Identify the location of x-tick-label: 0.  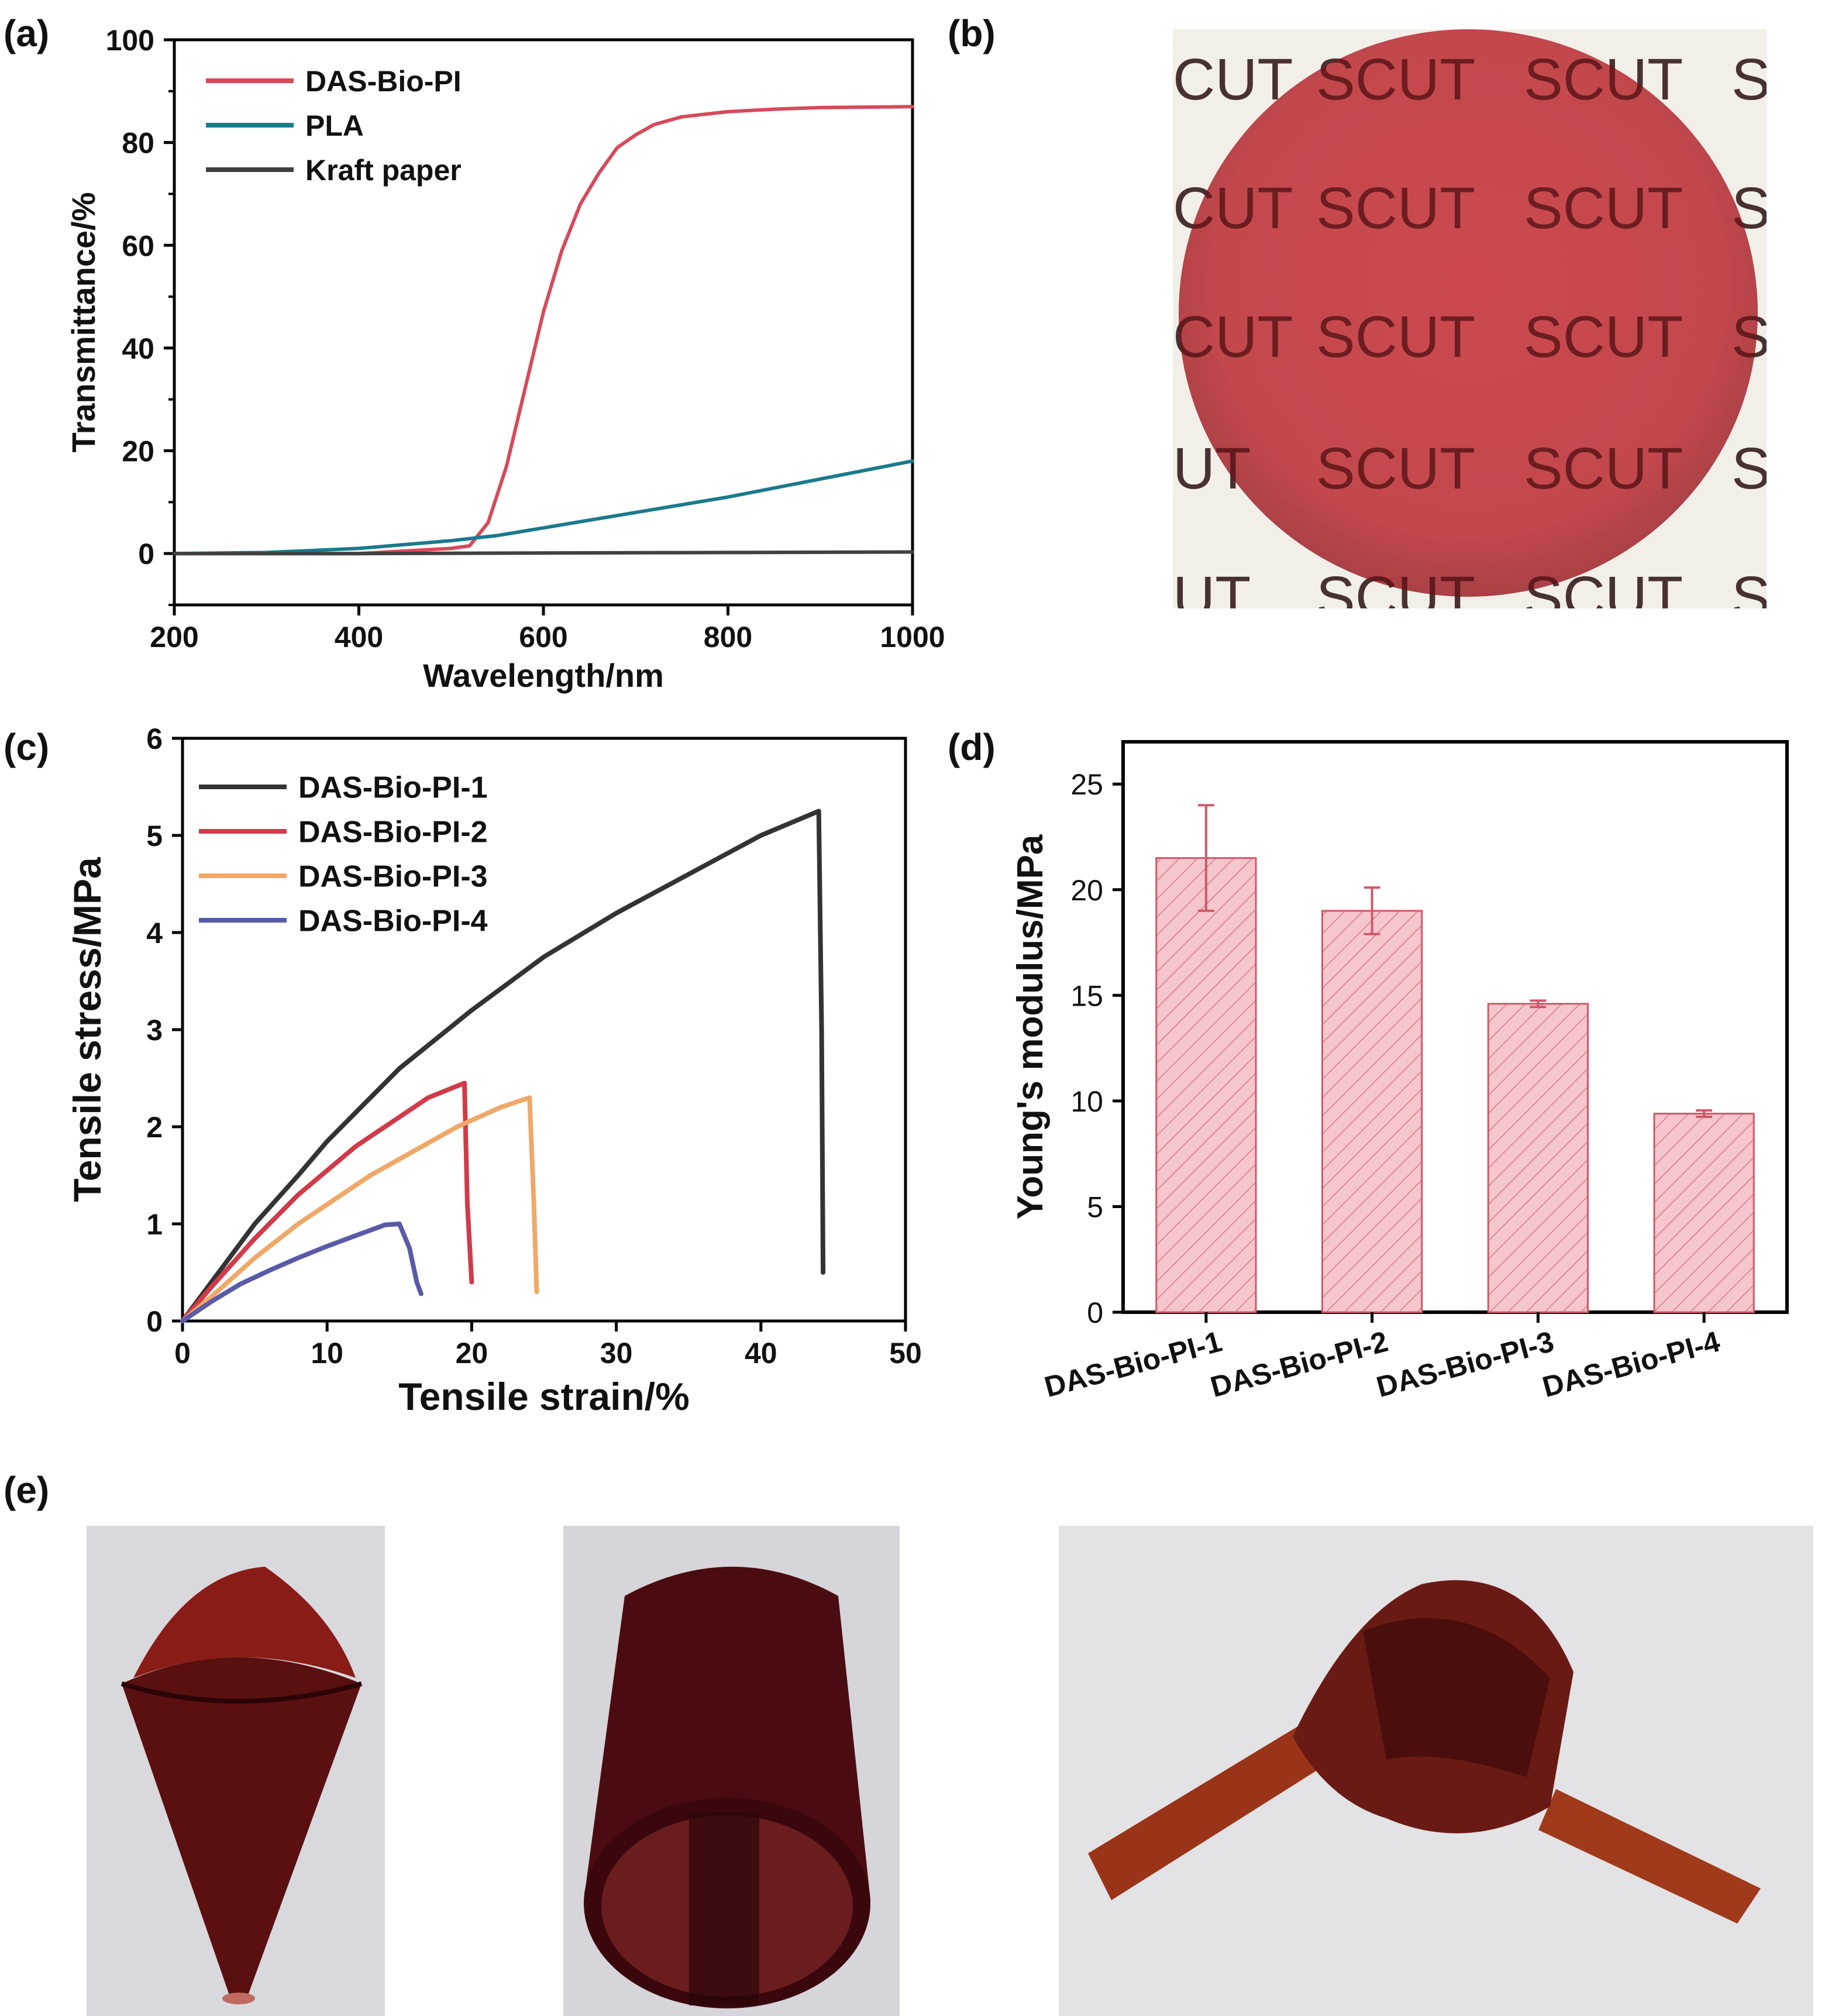
(182, 1353).